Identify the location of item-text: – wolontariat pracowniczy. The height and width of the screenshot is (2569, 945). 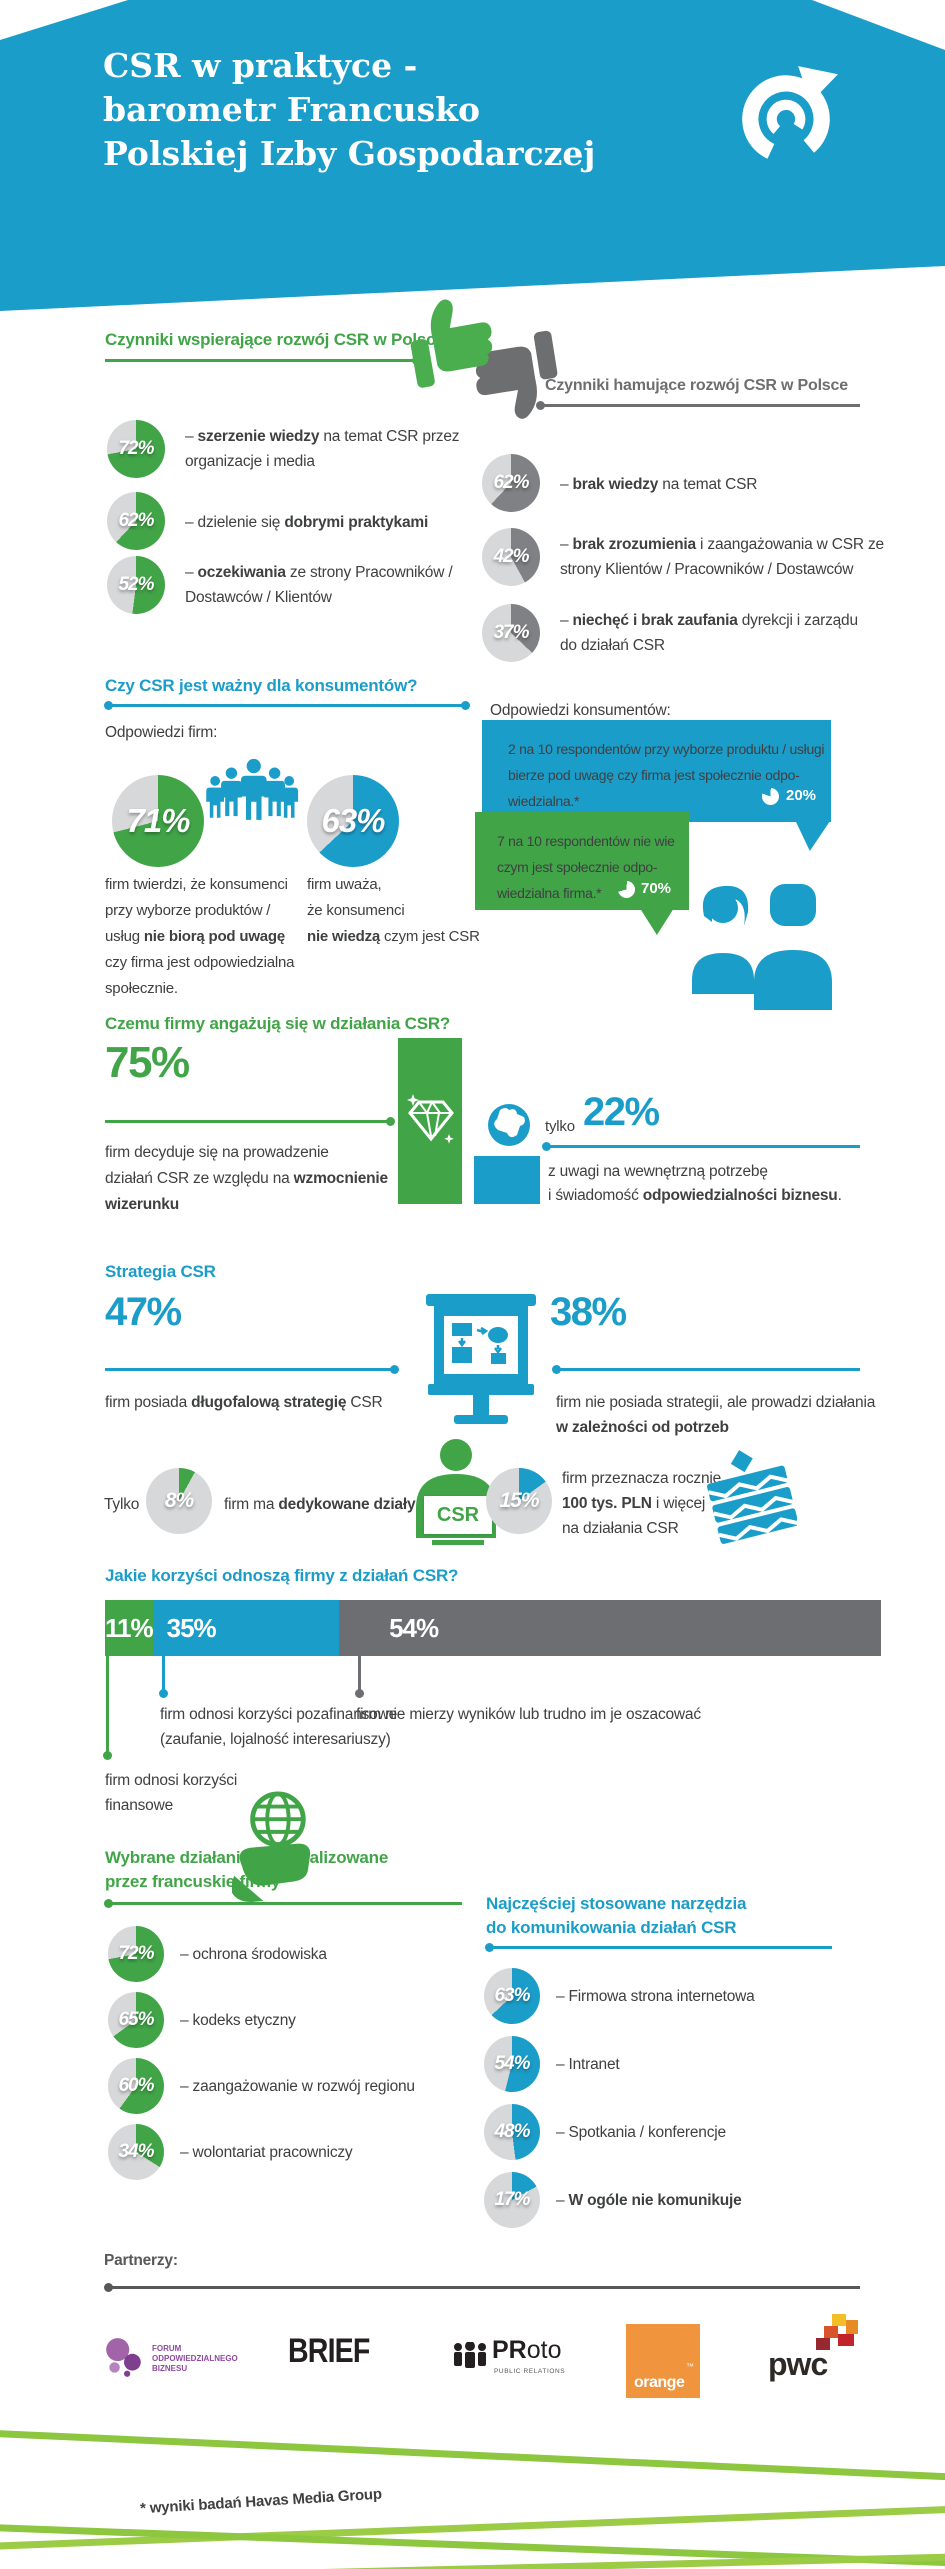
(266, 2152).